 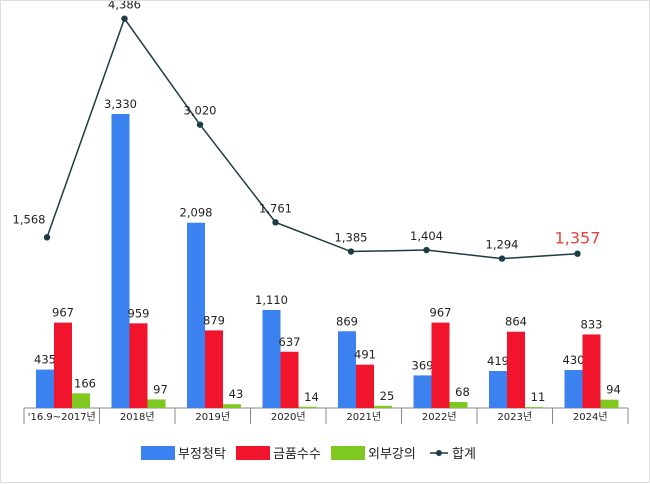 What do you see at coordinates (29, 219) in the screenshot?
I see `line-data-label: 1,568` at bounding box center [29, 219].